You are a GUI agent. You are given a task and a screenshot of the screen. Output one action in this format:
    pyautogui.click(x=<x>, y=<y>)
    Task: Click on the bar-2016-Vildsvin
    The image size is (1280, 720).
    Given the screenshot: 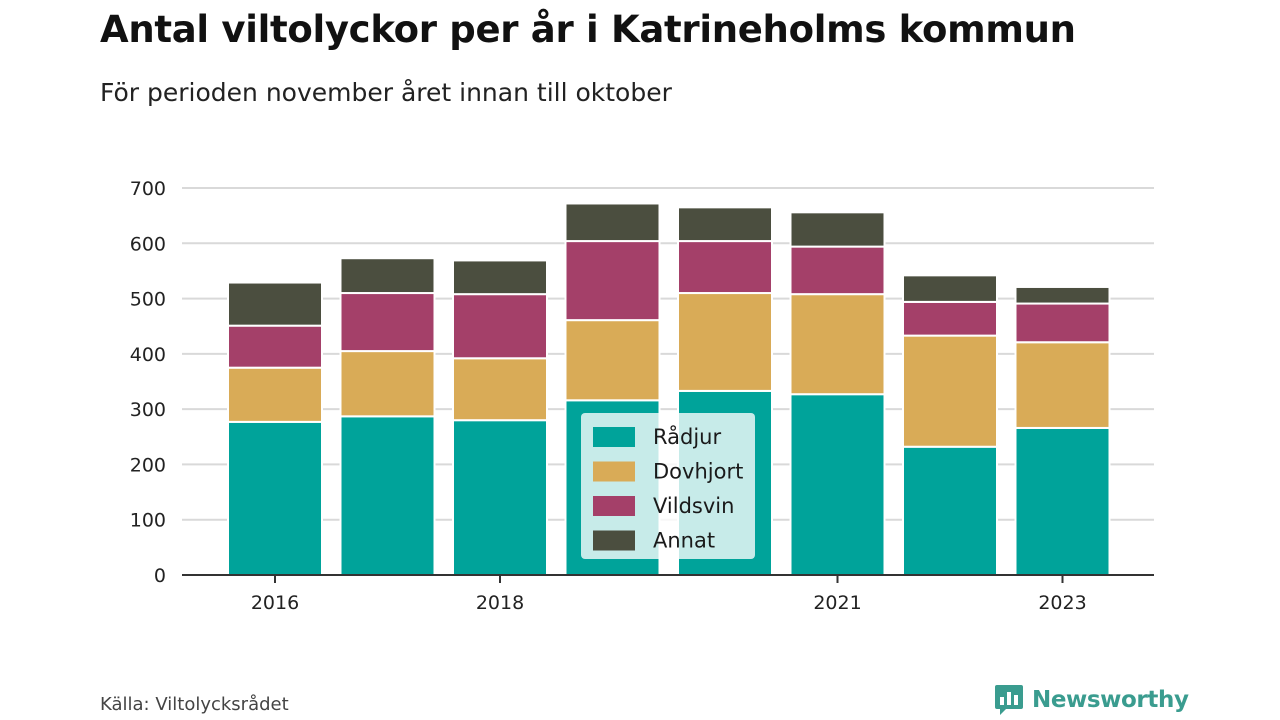 What is the action you would take?
    pyautogui.click(x=275, y=346)
    